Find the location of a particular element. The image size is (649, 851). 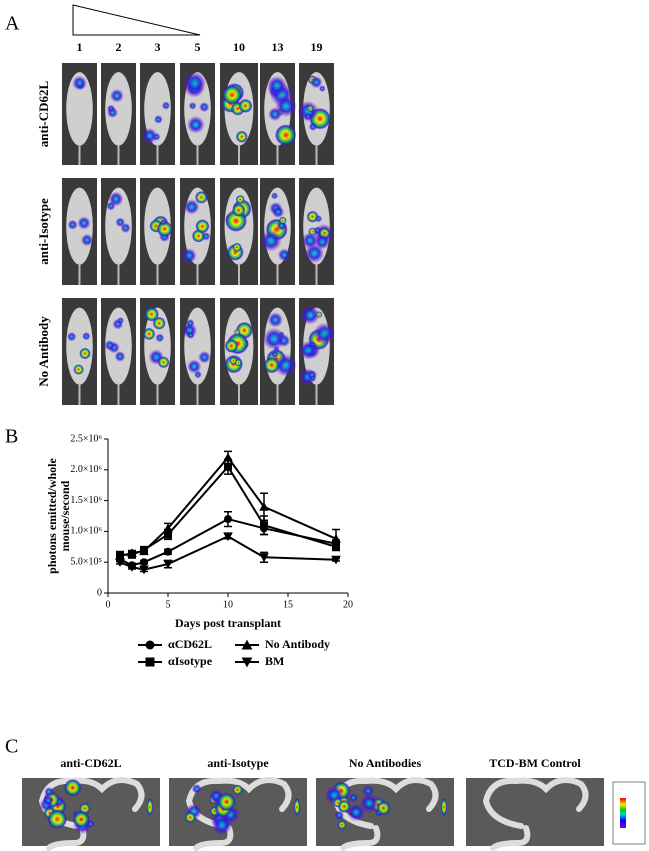

y-axis-title-text: photons emitted/whole mouse/second is located at coordinates (59, 516).